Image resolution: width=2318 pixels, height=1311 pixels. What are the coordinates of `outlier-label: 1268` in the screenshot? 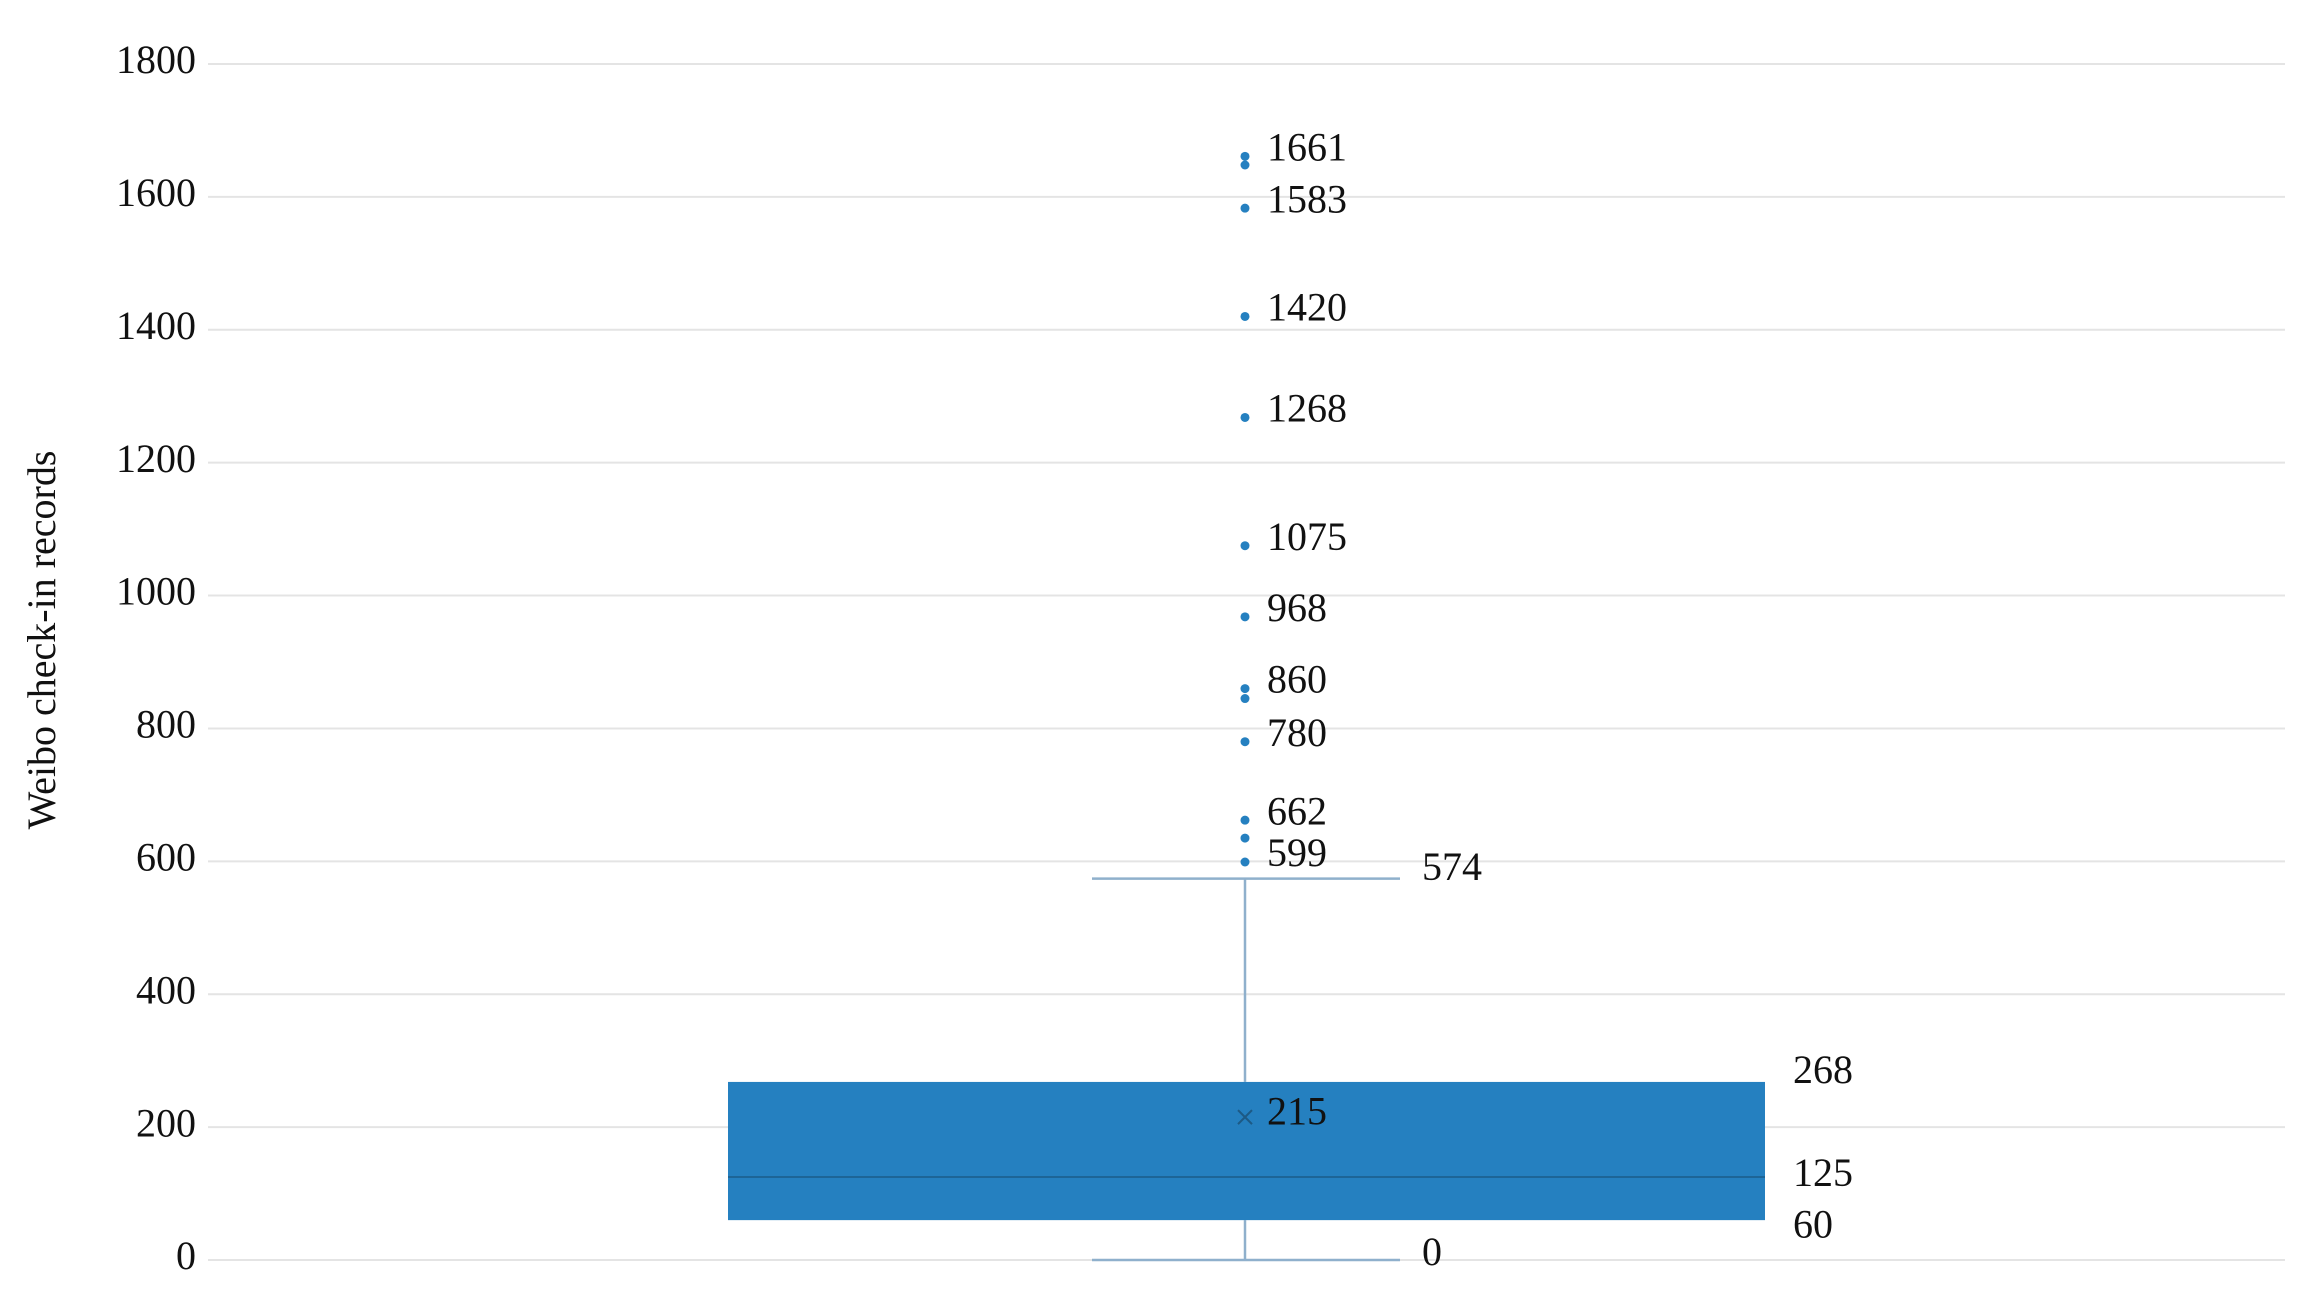 It's located at (1307, 408).